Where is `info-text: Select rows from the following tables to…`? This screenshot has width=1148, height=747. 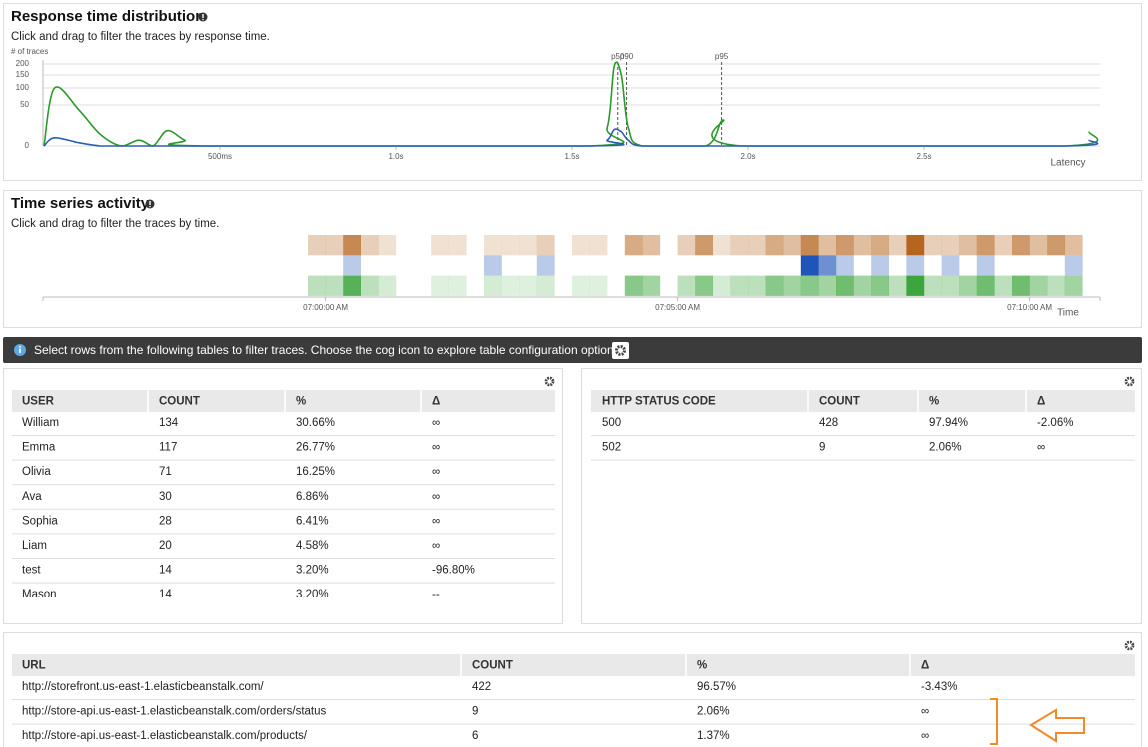 info-text: Select rows from the following tables to… is located at coordinates (328, 350).